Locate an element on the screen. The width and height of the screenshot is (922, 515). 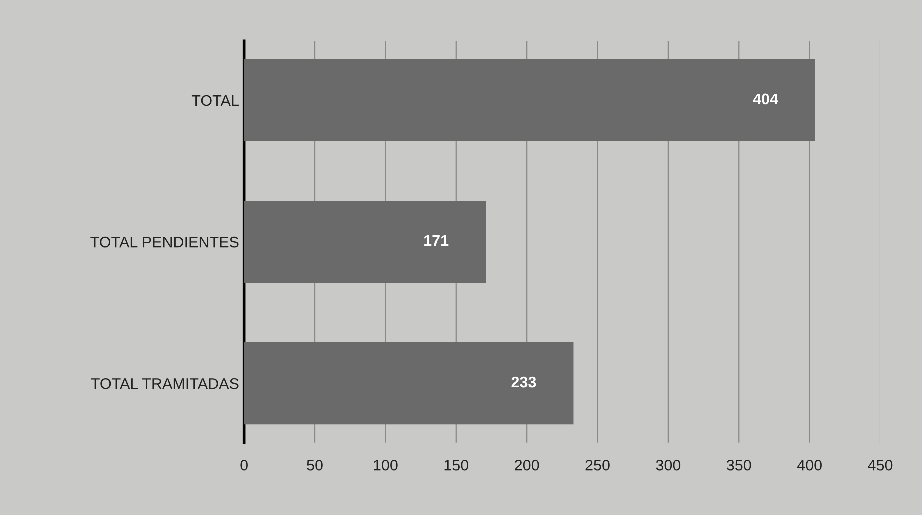
x-tick-label: 250 is located at coordinates (598, 465).